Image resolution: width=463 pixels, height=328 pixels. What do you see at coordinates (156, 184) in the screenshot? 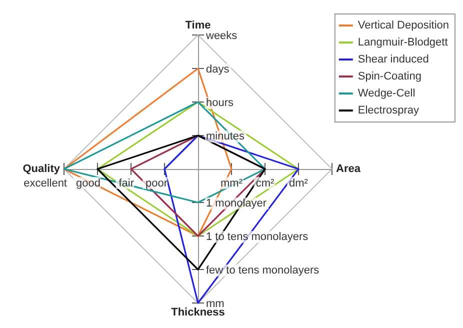
I see `text: poor` at bounding box center [156, 184].